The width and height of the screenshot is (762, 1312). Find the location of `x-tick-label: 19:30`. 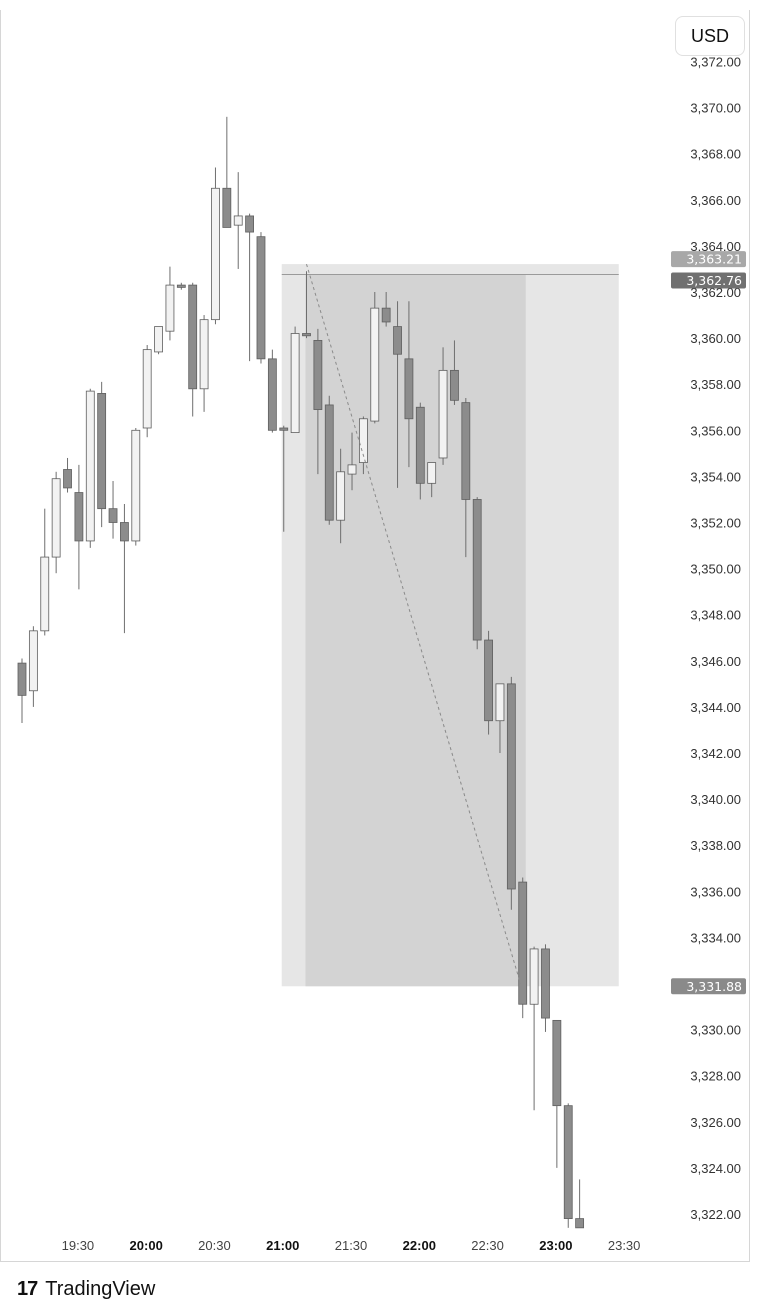

x-tick-label: 19:30 is located at coordinates (78, 1245).